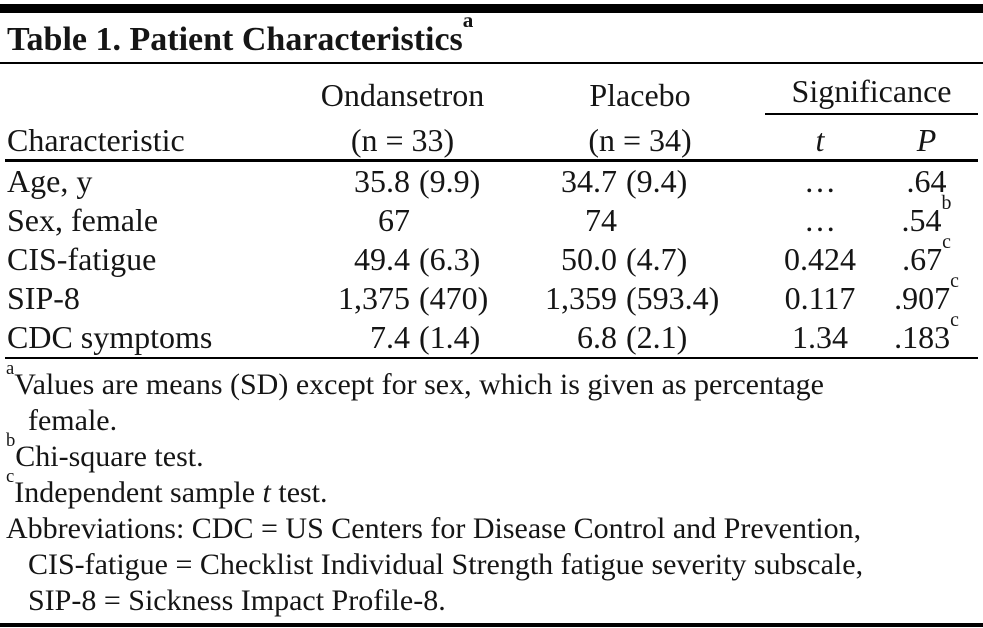  What do you see at coordinates (450, 337) in the screenshot?
I see `sd-value: (1.4)` at bounding box center [450, 337].